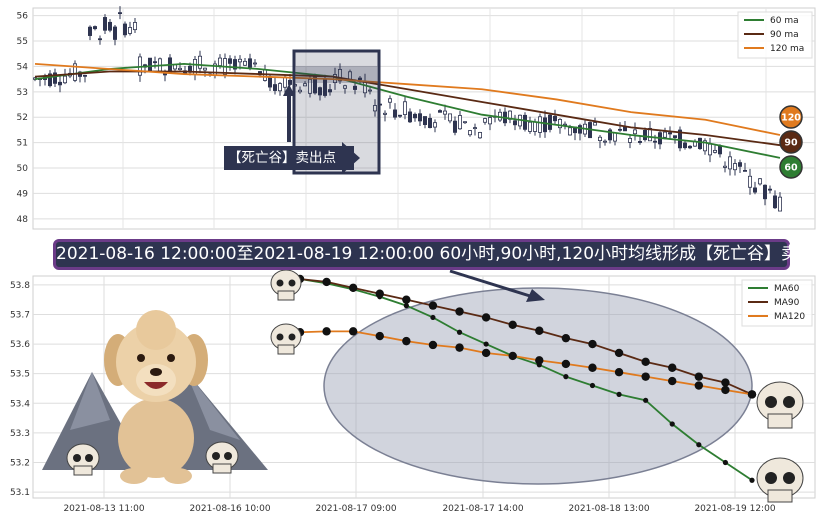 This screenshot has height=520, width=822. Describe the element at coordinates (787, 289) in the screenshot. I see `legend-ma60: MA60` at that location.